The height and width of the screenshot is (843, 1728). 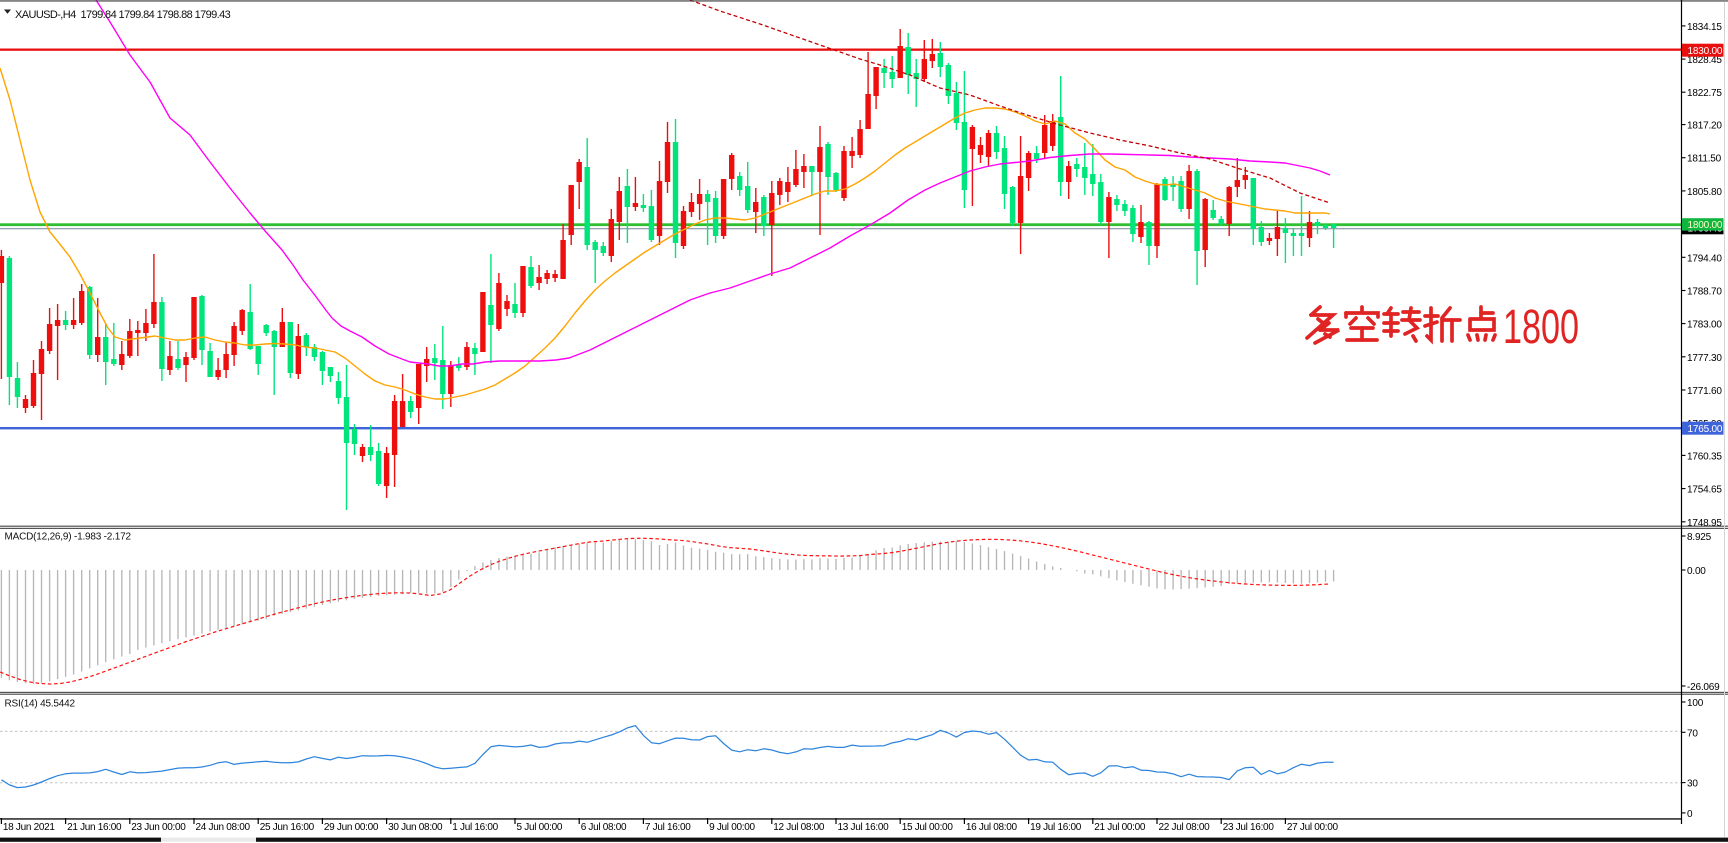 What do you see at coordinates (1704, 523) in the screenshot?
I see `svg-text: 1748.95` at bounding box center [1704, 523].